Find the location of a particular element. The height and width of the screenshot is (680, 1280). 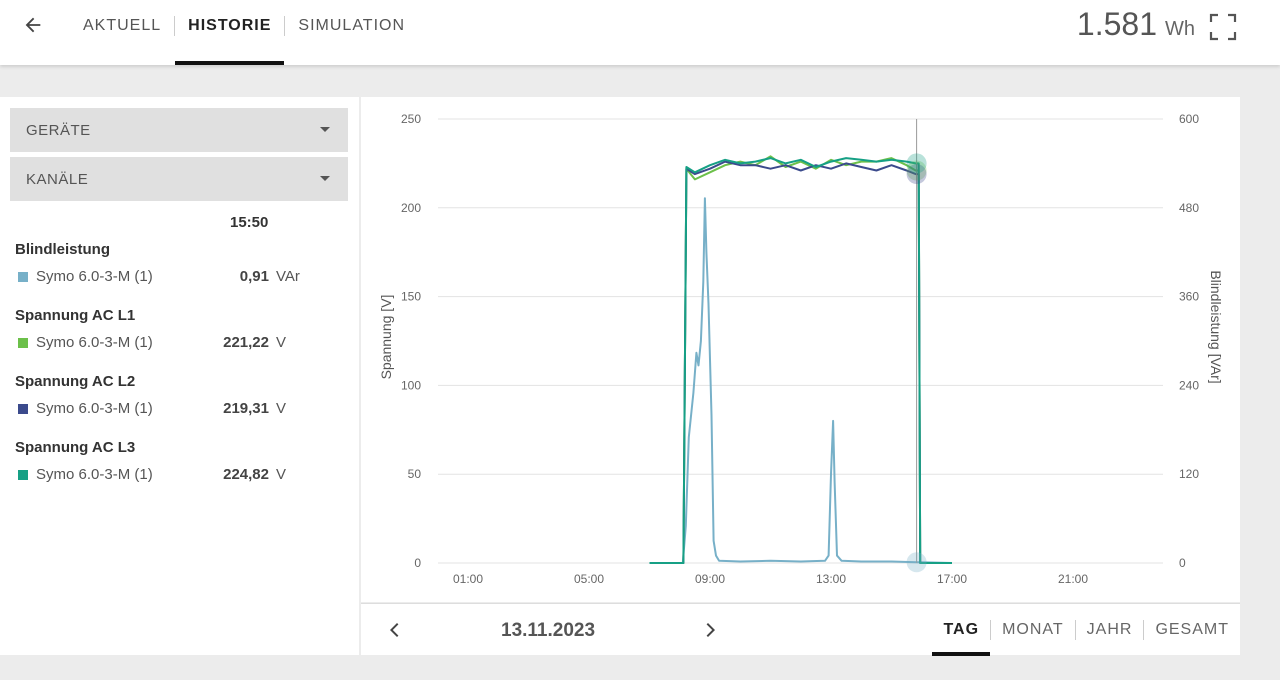

y2-tick-label: 0 is located at coordinates (1182, 563).